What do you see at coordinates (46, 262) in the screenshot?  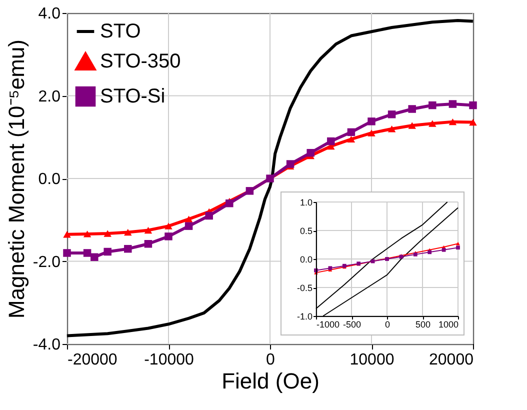 I see `y-tick-label: -2.0` at bounding box center [46, 262].